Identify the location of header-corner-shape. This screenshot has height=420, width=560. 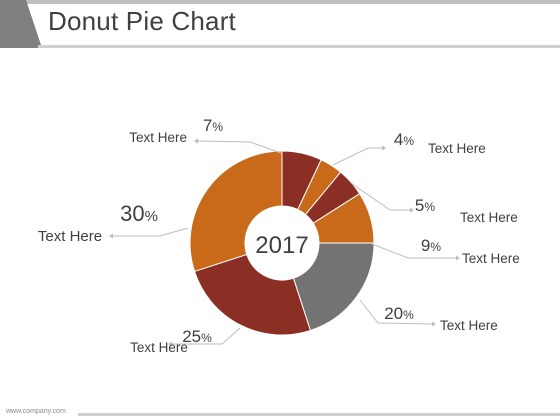
(21, 24).